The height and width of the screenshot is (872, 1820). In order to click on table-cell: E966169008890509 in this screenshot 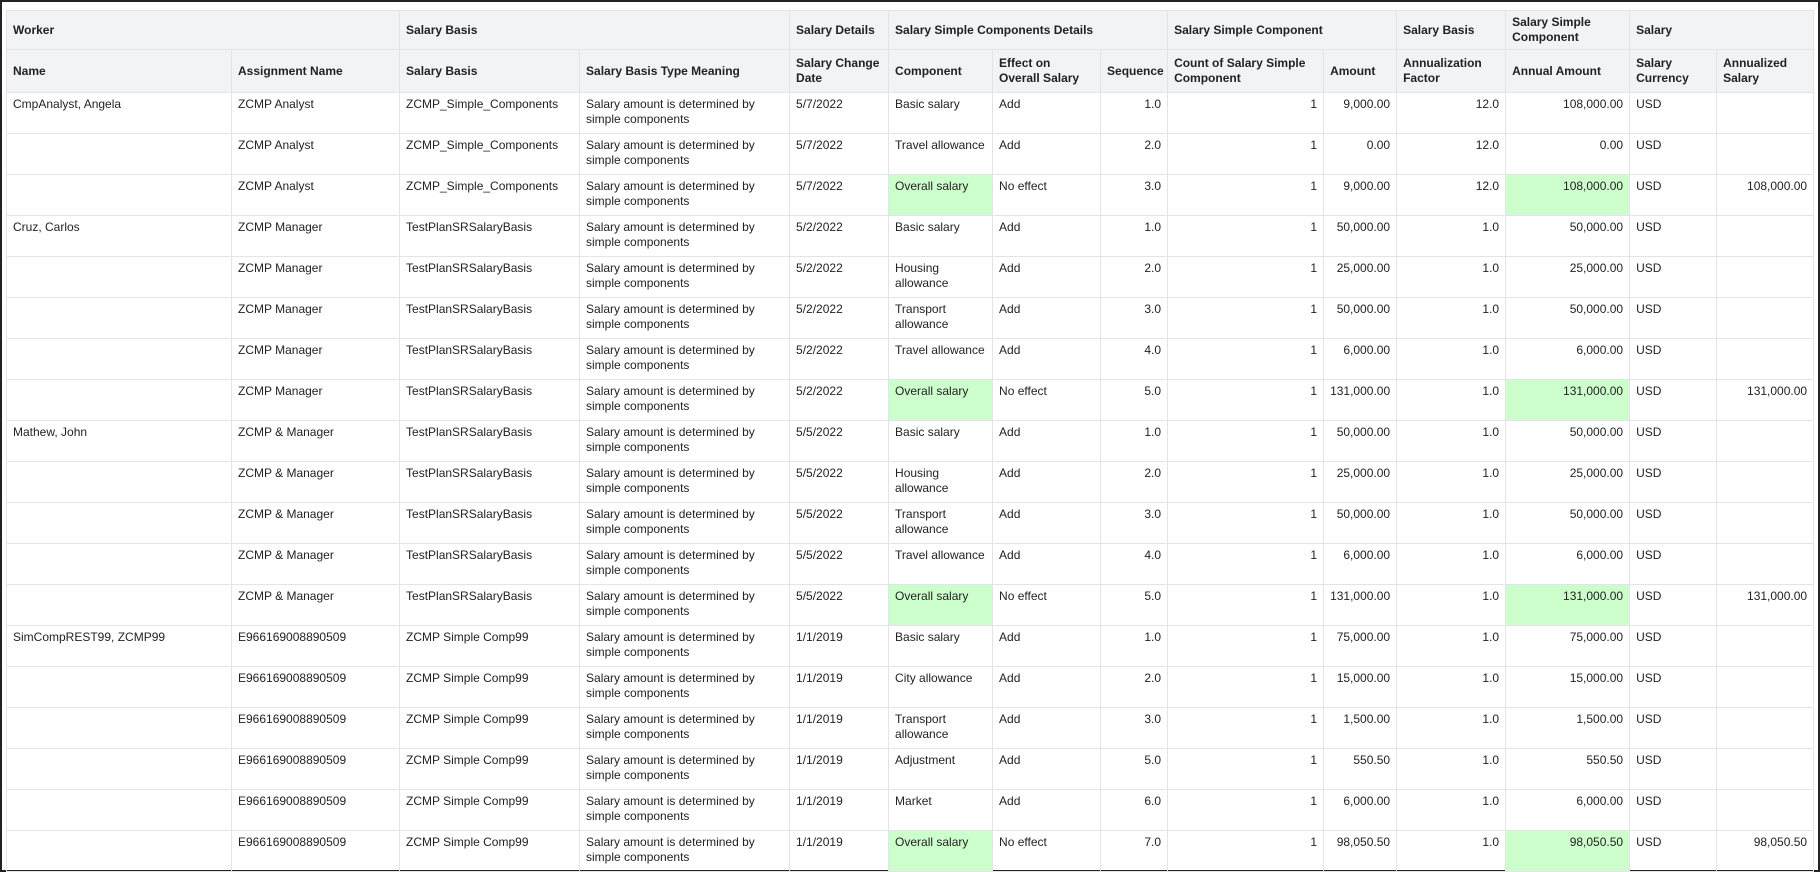, I will do `click(315, 769)`.